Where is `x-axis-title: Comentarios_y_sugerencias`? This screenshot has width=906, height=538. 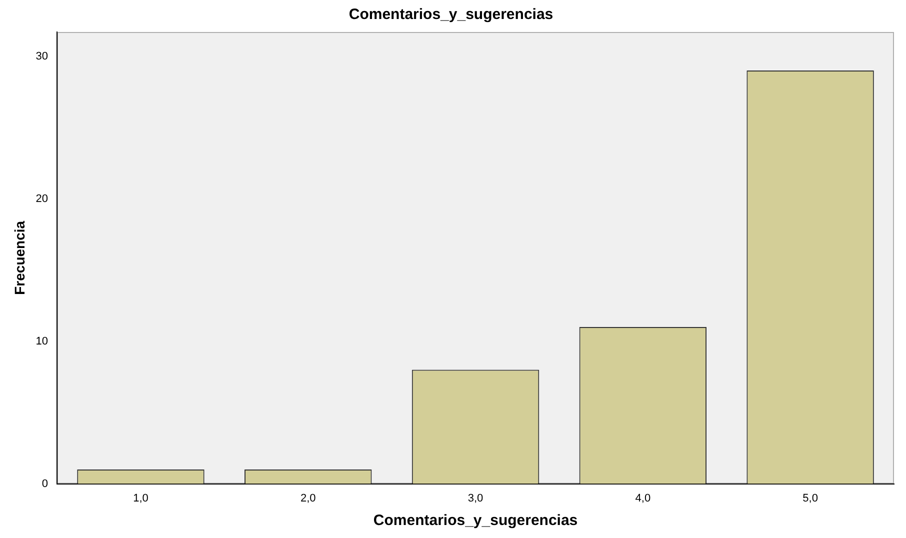
x-axis-title: Comentarios_y_sugerencias is located at coordinates (475, 521).